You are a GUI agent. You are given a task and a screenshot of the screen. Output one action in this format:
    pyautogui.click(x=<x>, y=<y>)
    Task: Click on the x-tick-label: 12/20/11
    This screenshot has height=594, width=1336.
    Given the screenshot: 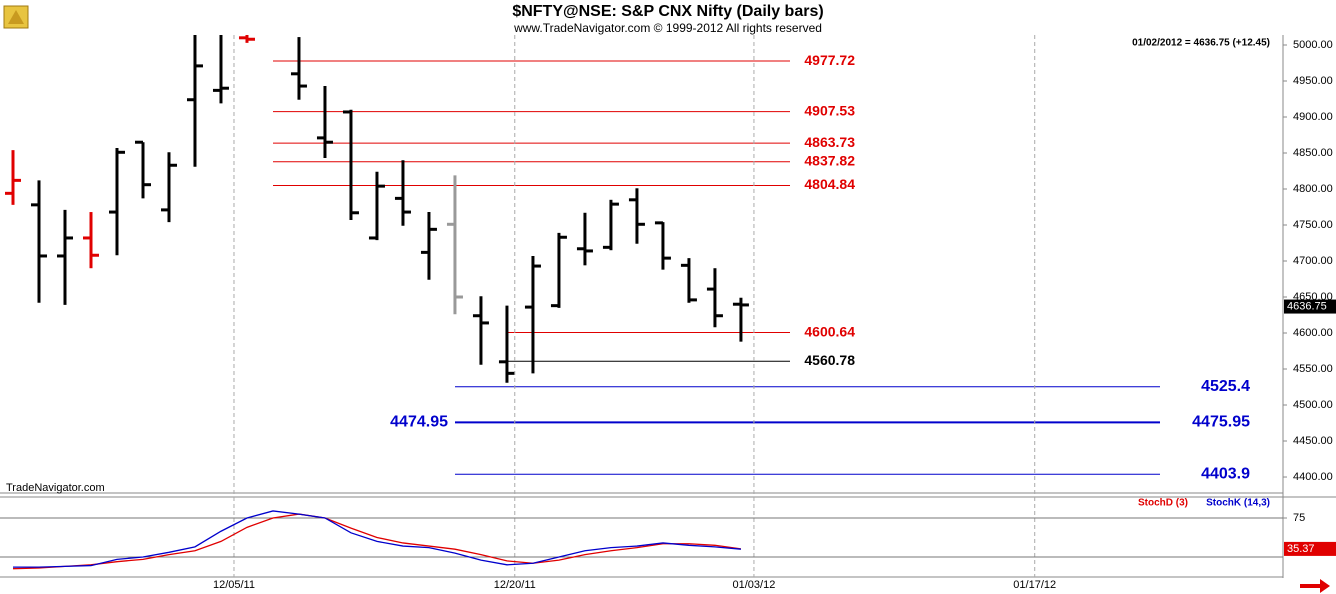 What is the action you would take?
    pyautogui.click(x=515, y=585)
    